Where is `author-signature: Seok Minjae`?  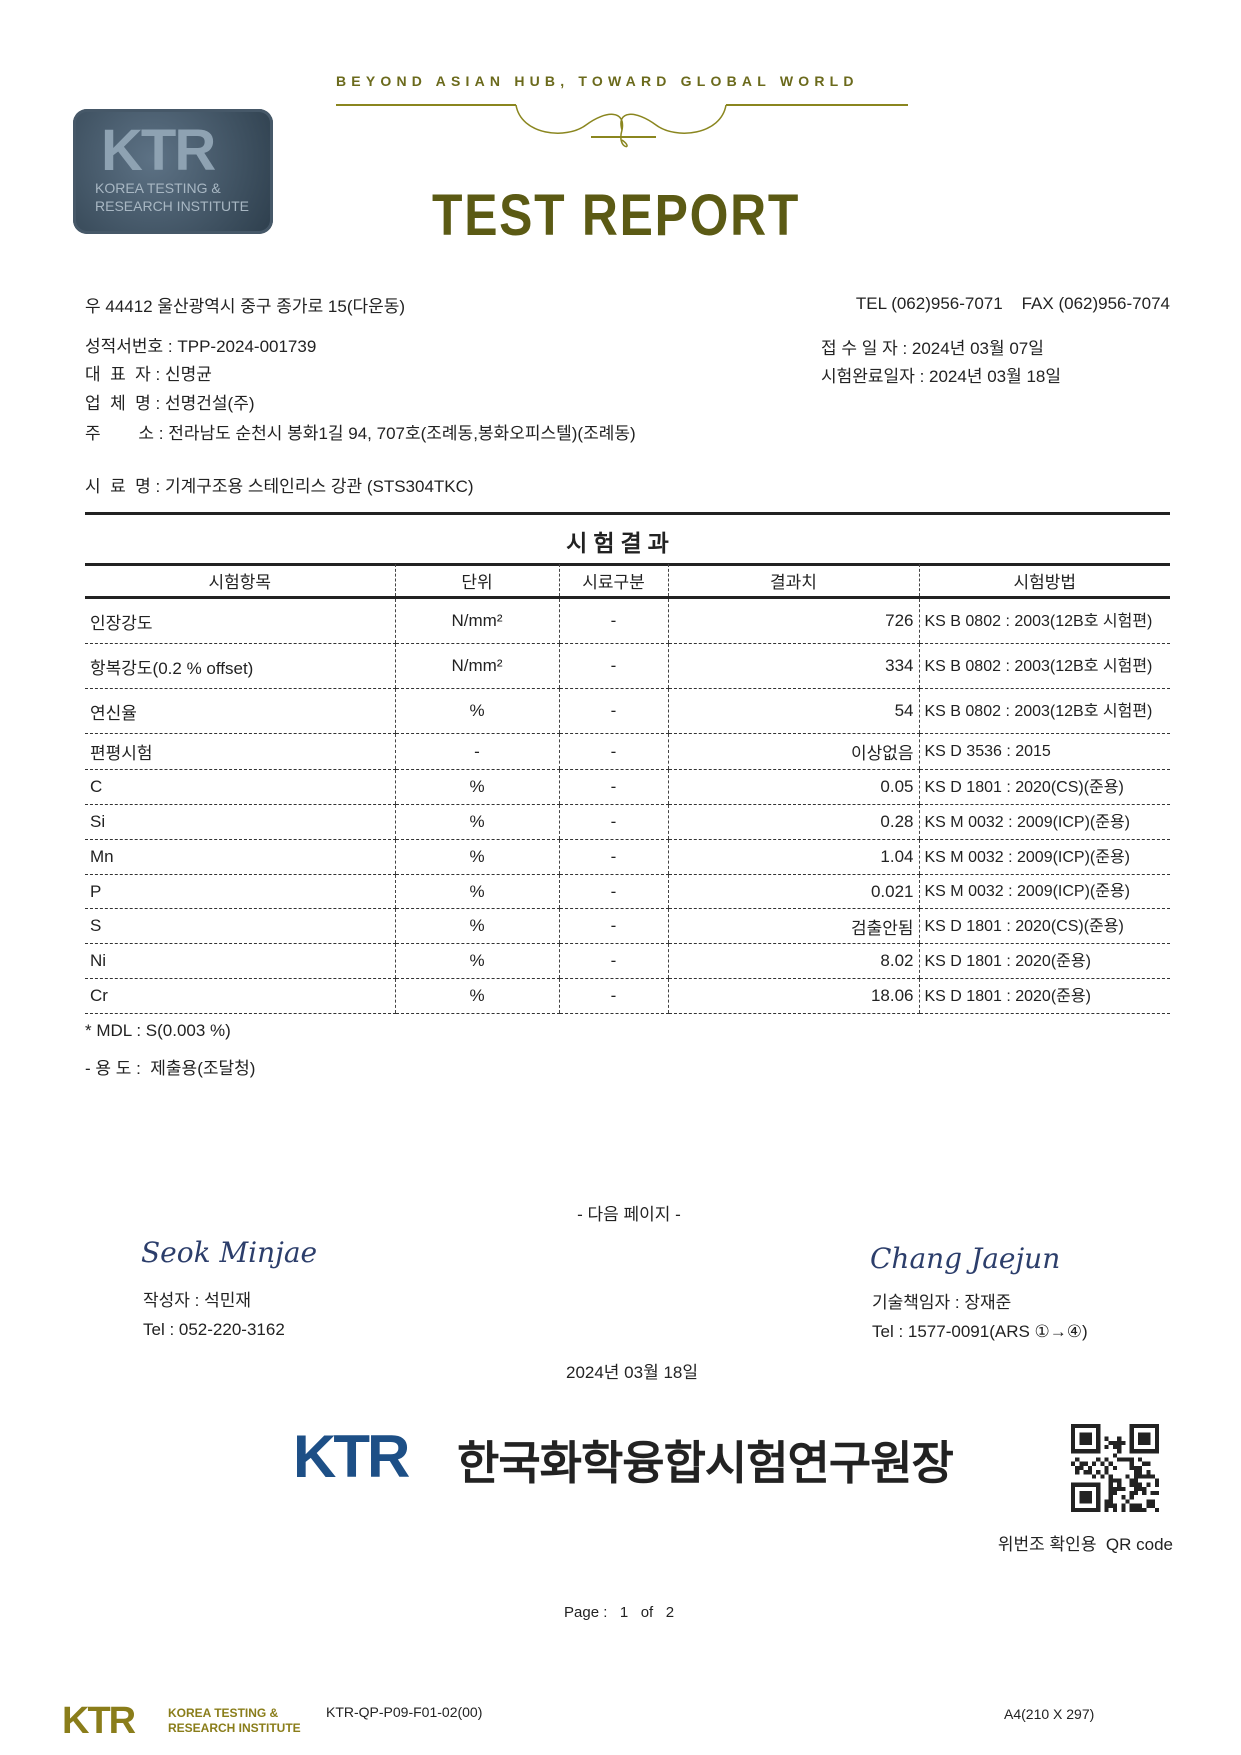
author-signature: Seok Minjae is located at coordinates (229, 1252).